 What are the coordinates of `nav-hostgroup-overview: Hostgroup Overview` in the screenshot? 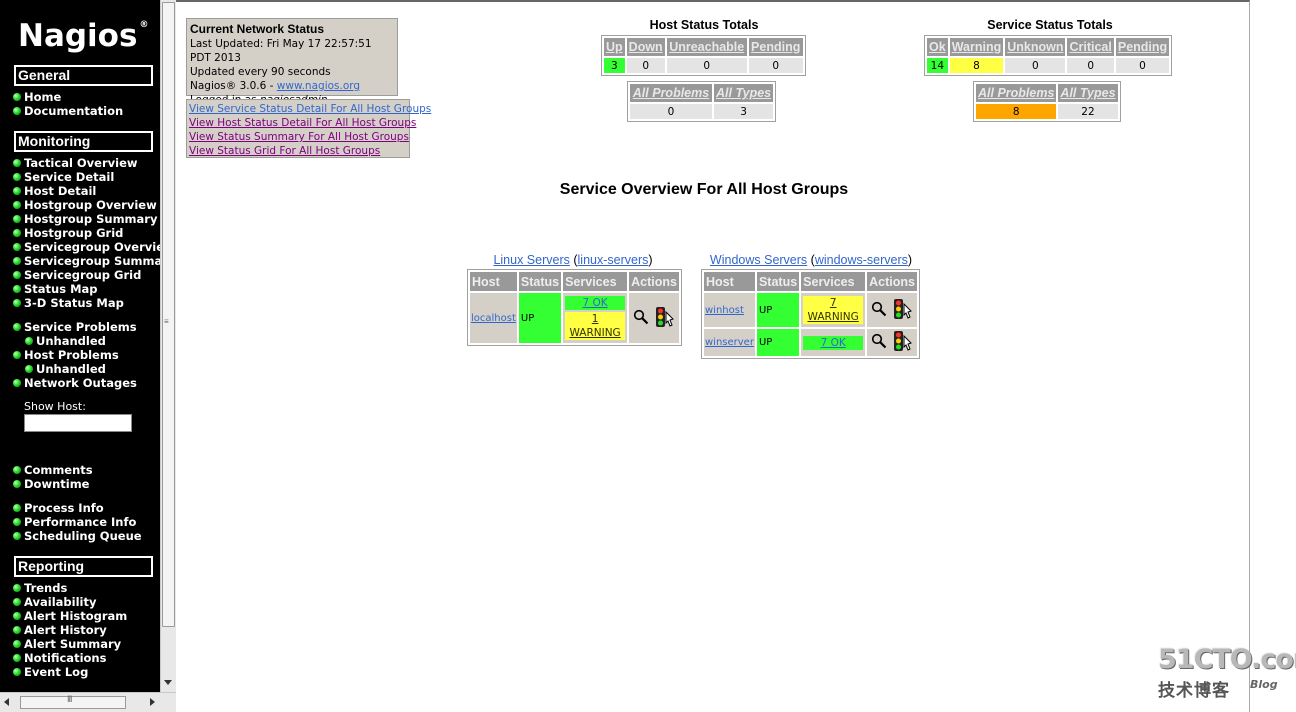 It's located at (85, 205).